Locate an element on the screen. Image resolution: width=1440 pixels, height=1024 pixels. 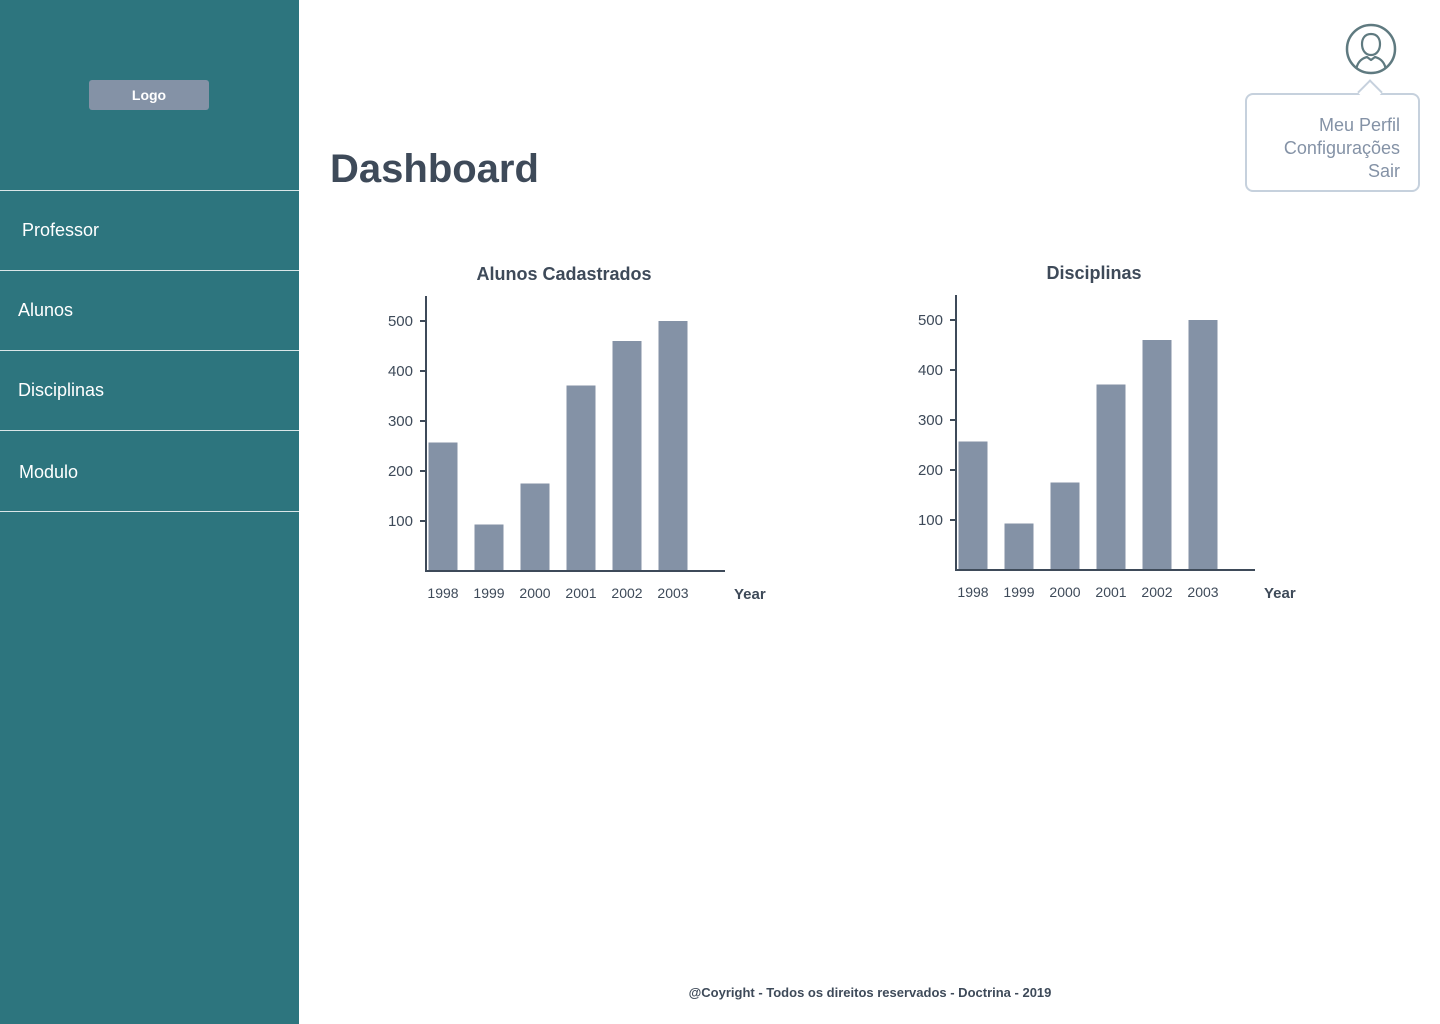
user-dropdown-menu: Meu Perfil Configurações Sair is located at coordinates (1332, 142).